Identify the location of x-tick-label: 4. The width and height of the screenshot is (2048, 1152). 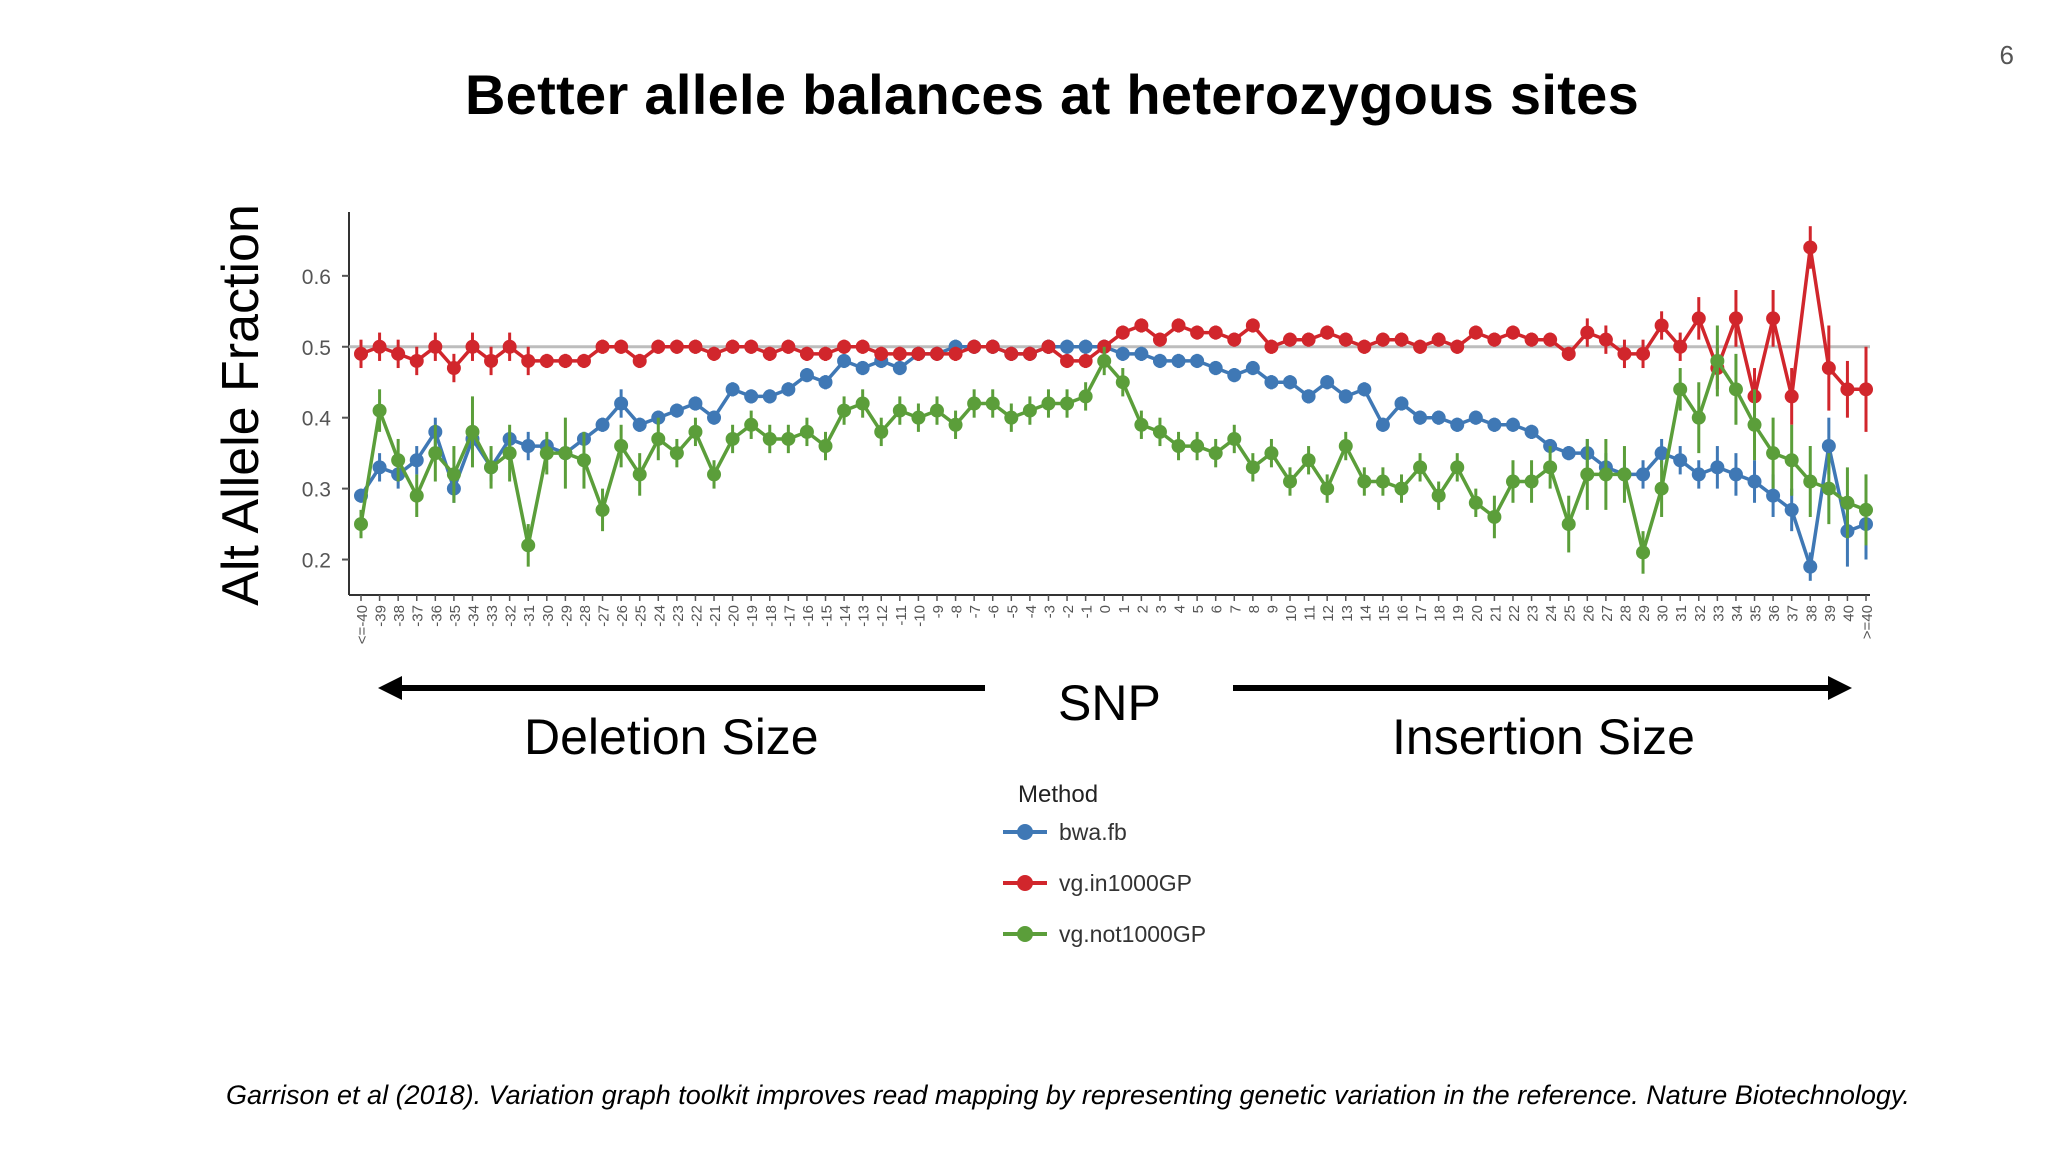
(1180, 609).